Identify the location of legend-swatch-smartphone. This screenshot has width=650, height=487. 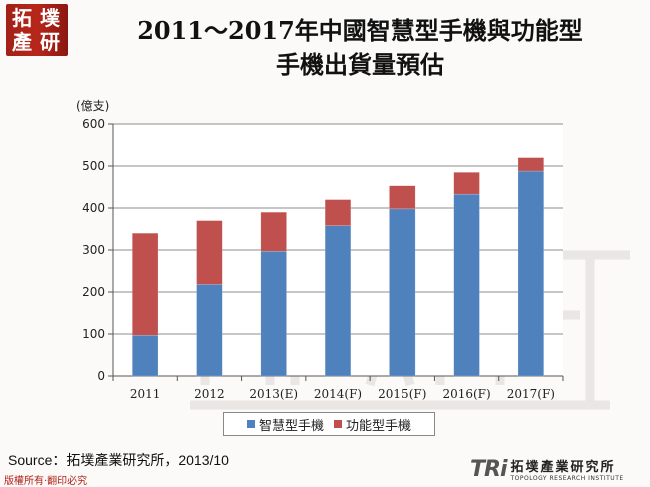
(250, 424).